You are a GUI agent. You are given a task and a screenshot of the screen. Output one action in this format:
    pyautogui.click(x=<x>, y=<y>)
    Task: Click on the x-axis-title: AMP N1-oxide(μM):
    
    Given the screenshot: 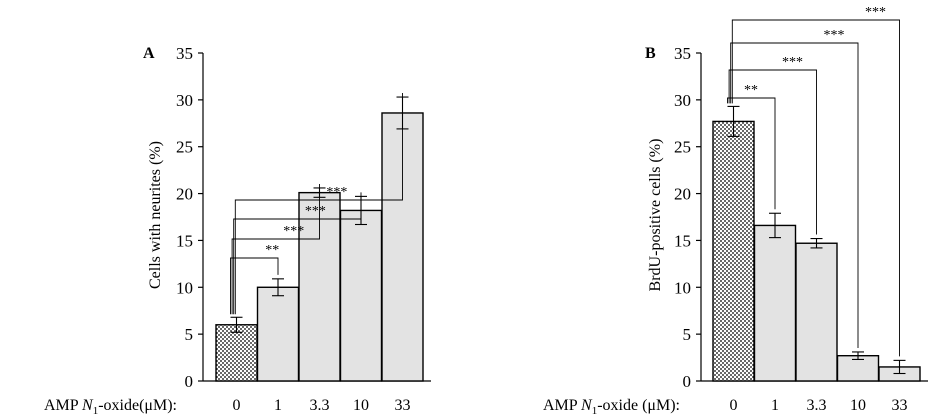 What is the action you would take?
    pyautogui.click(x=110, y=407)
    